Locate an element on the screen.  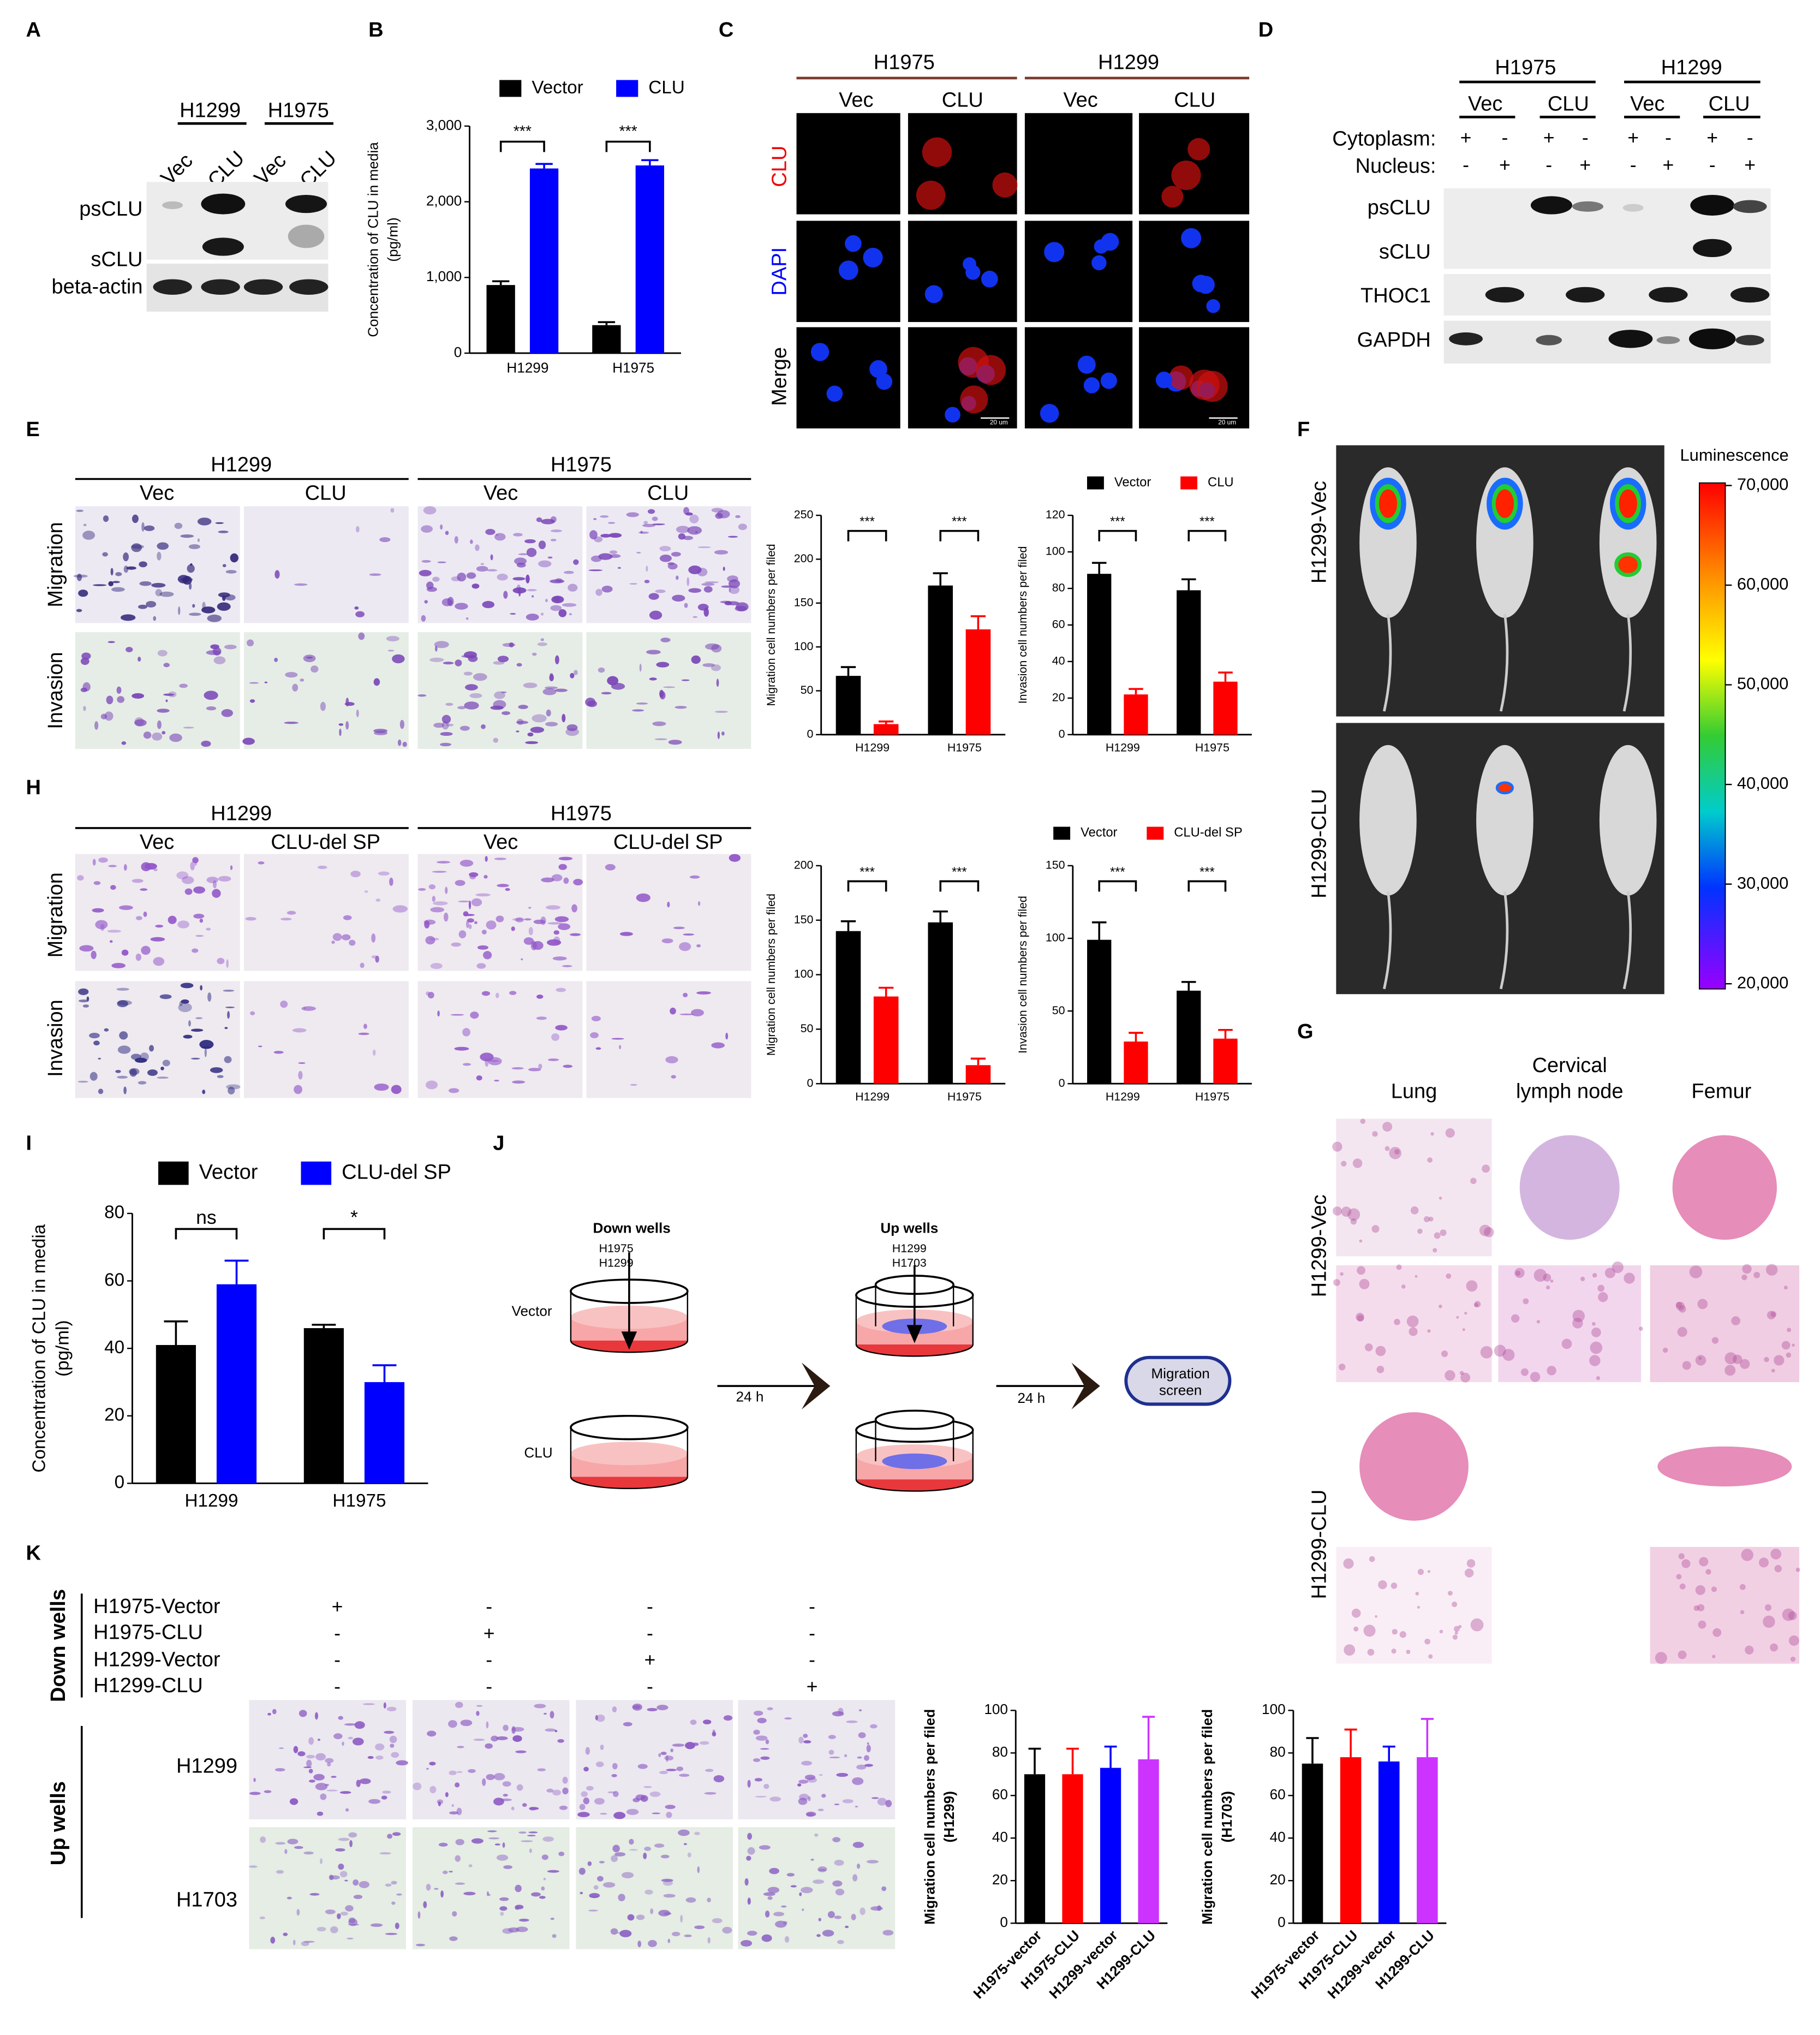
down-row: H1975-Vector is located at coordinates (156, 1606).